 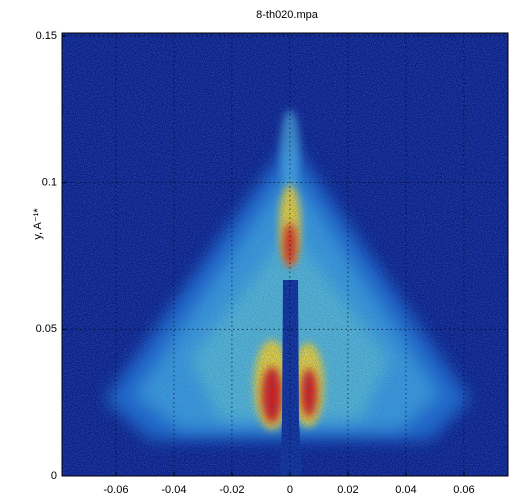 What do you see at coordinates (173, 490) in the screenshot?
I see `x-tick-label: -0.04` at bounding box center [173, 490].